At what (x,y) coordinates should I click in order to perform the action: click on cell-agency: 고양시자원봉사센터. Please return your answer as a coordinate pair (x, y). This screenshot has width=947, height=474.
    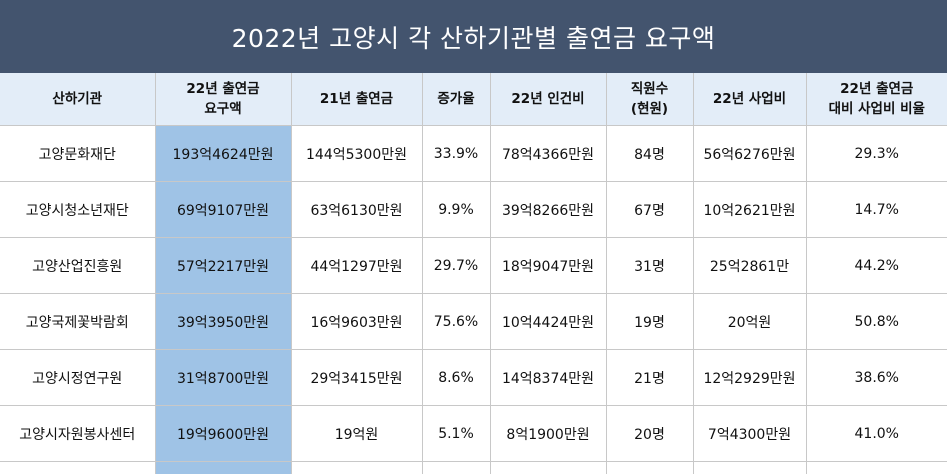
    Looking at the image, I should click on (77, 434).